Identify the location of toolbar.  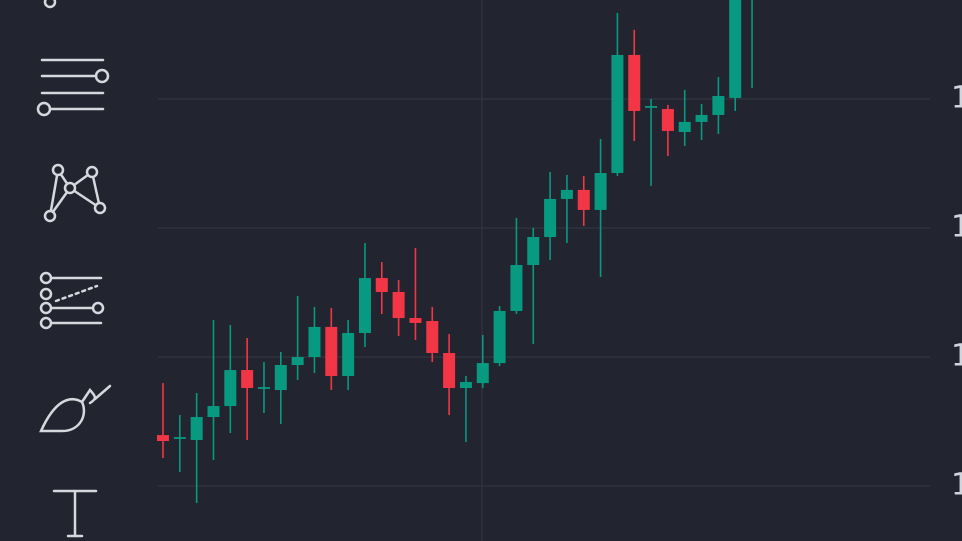
(74, 269).